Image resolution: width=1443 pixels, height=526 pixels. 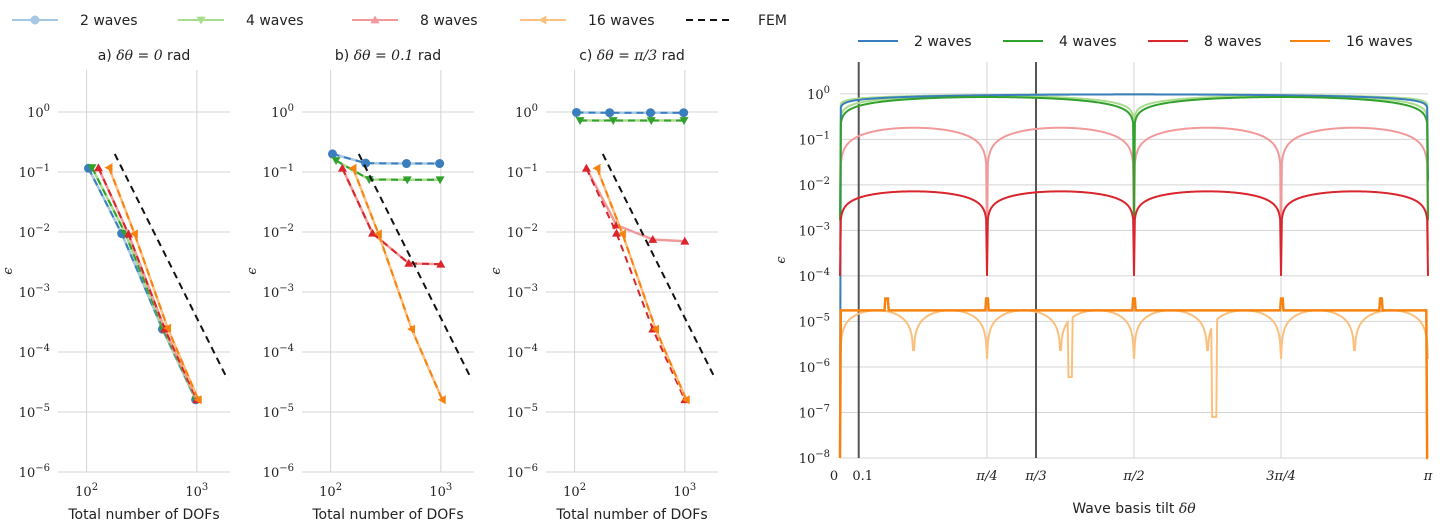 What do you see at coordinates (1134, 233) in the screenshot?
I see `curve-8-waves` at bounding box center [1134, 233].